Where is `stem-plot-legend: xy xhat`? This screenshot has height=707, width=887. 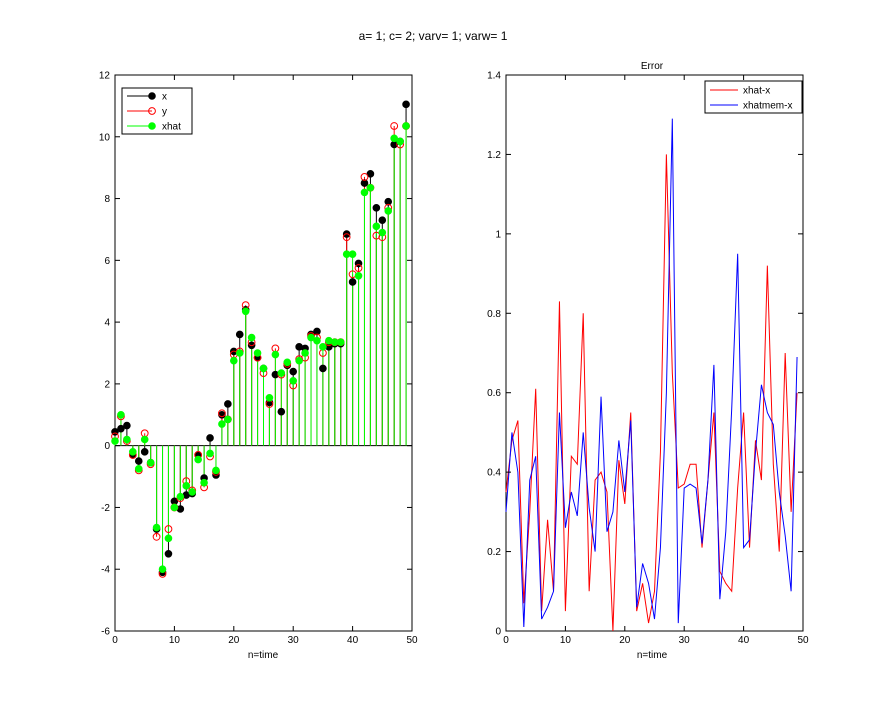 stem-plot-legend: xy xhat is located at coordinates (157, 111).